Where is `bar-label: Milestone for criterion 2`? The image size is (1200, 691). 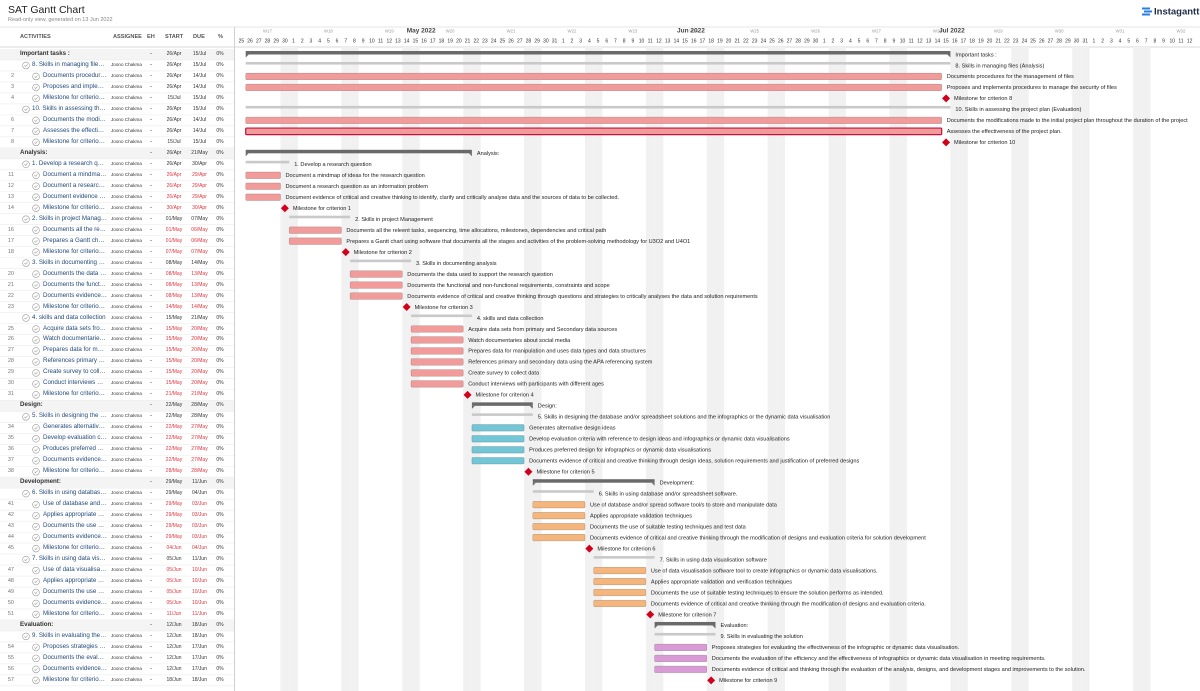 bar-label: Milestone for criterion 2 is located at coordinates (383, 253).